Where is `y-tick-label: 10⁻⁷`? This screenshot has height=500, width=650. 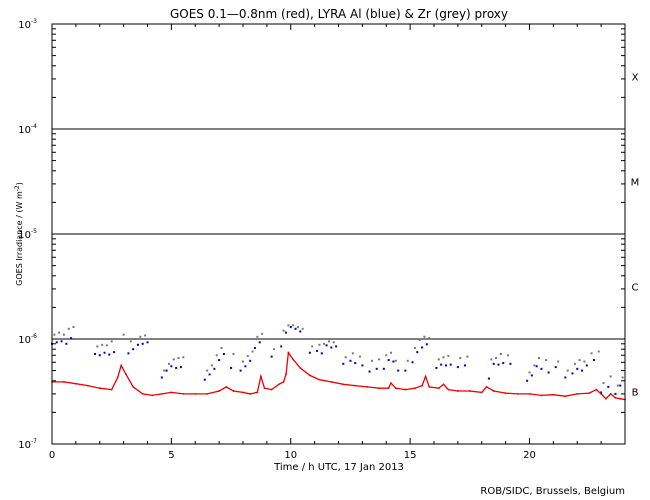
y-tick-label: 10⁻⁷ is located at coordinates (27, 444).